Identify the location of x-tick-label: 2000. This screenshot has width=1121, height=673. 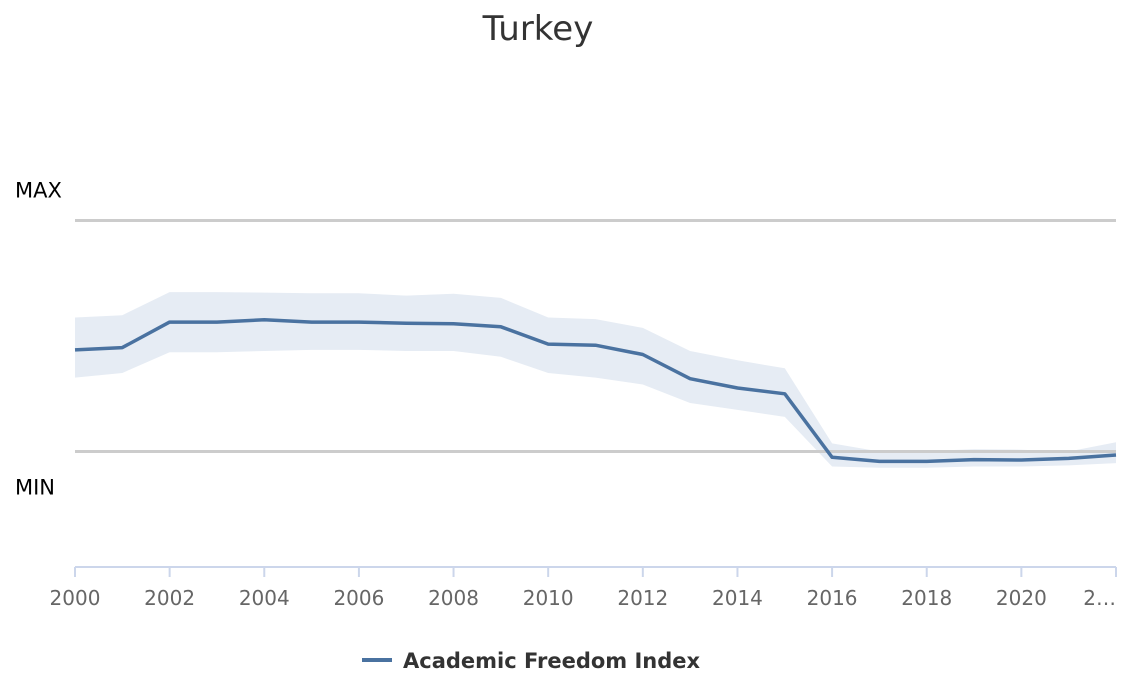
(75, 598).